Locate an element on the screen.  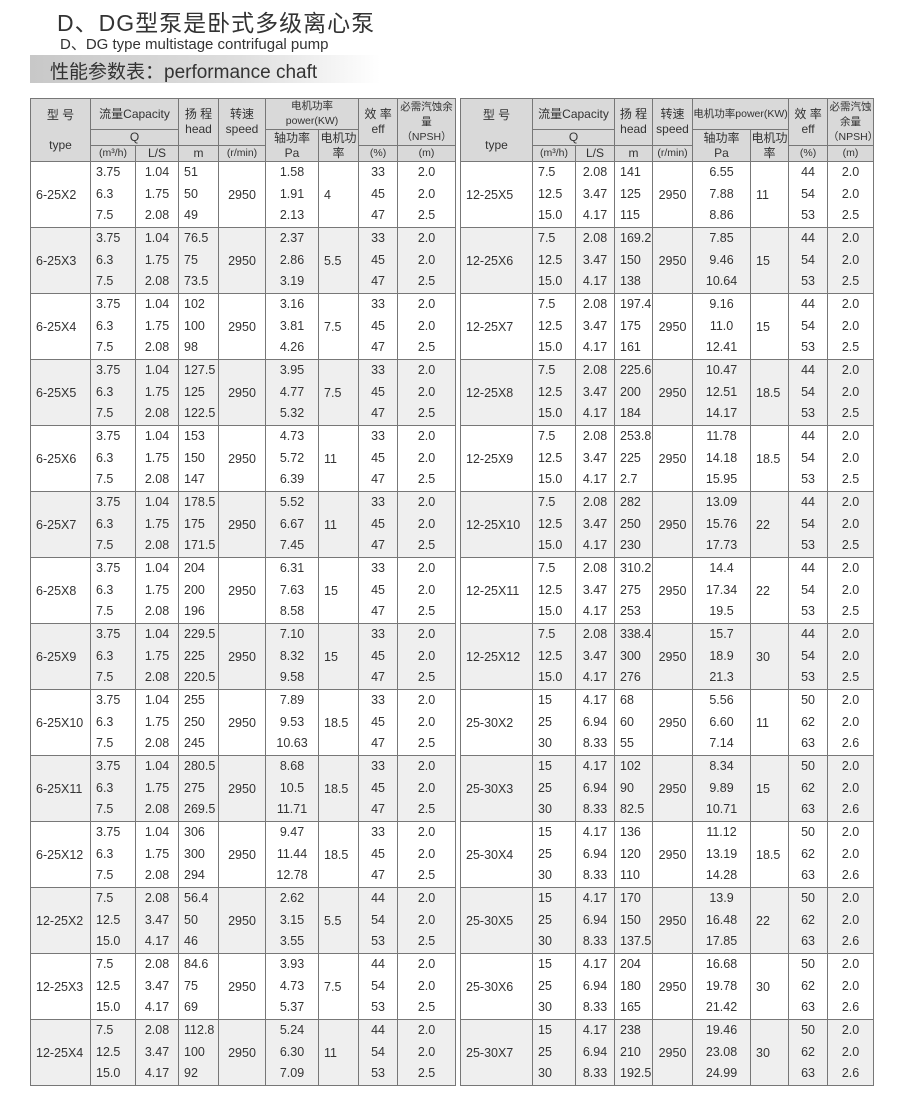
value-npsh: 2.5 is located at coordinates (850, 545).